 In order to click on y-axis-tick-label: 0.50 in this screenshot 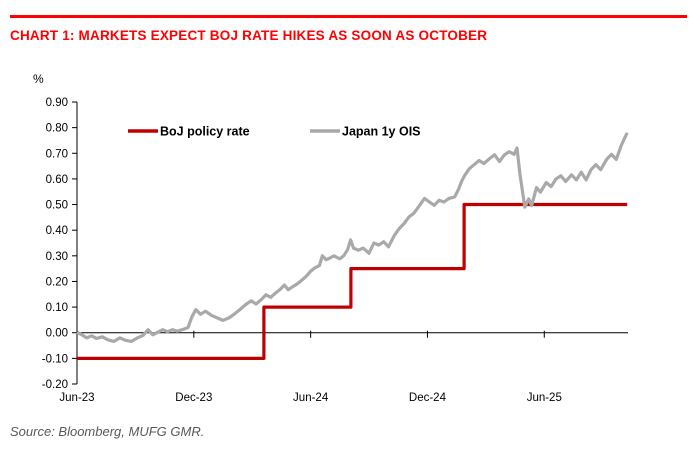, I will do `click(57, 206)`.